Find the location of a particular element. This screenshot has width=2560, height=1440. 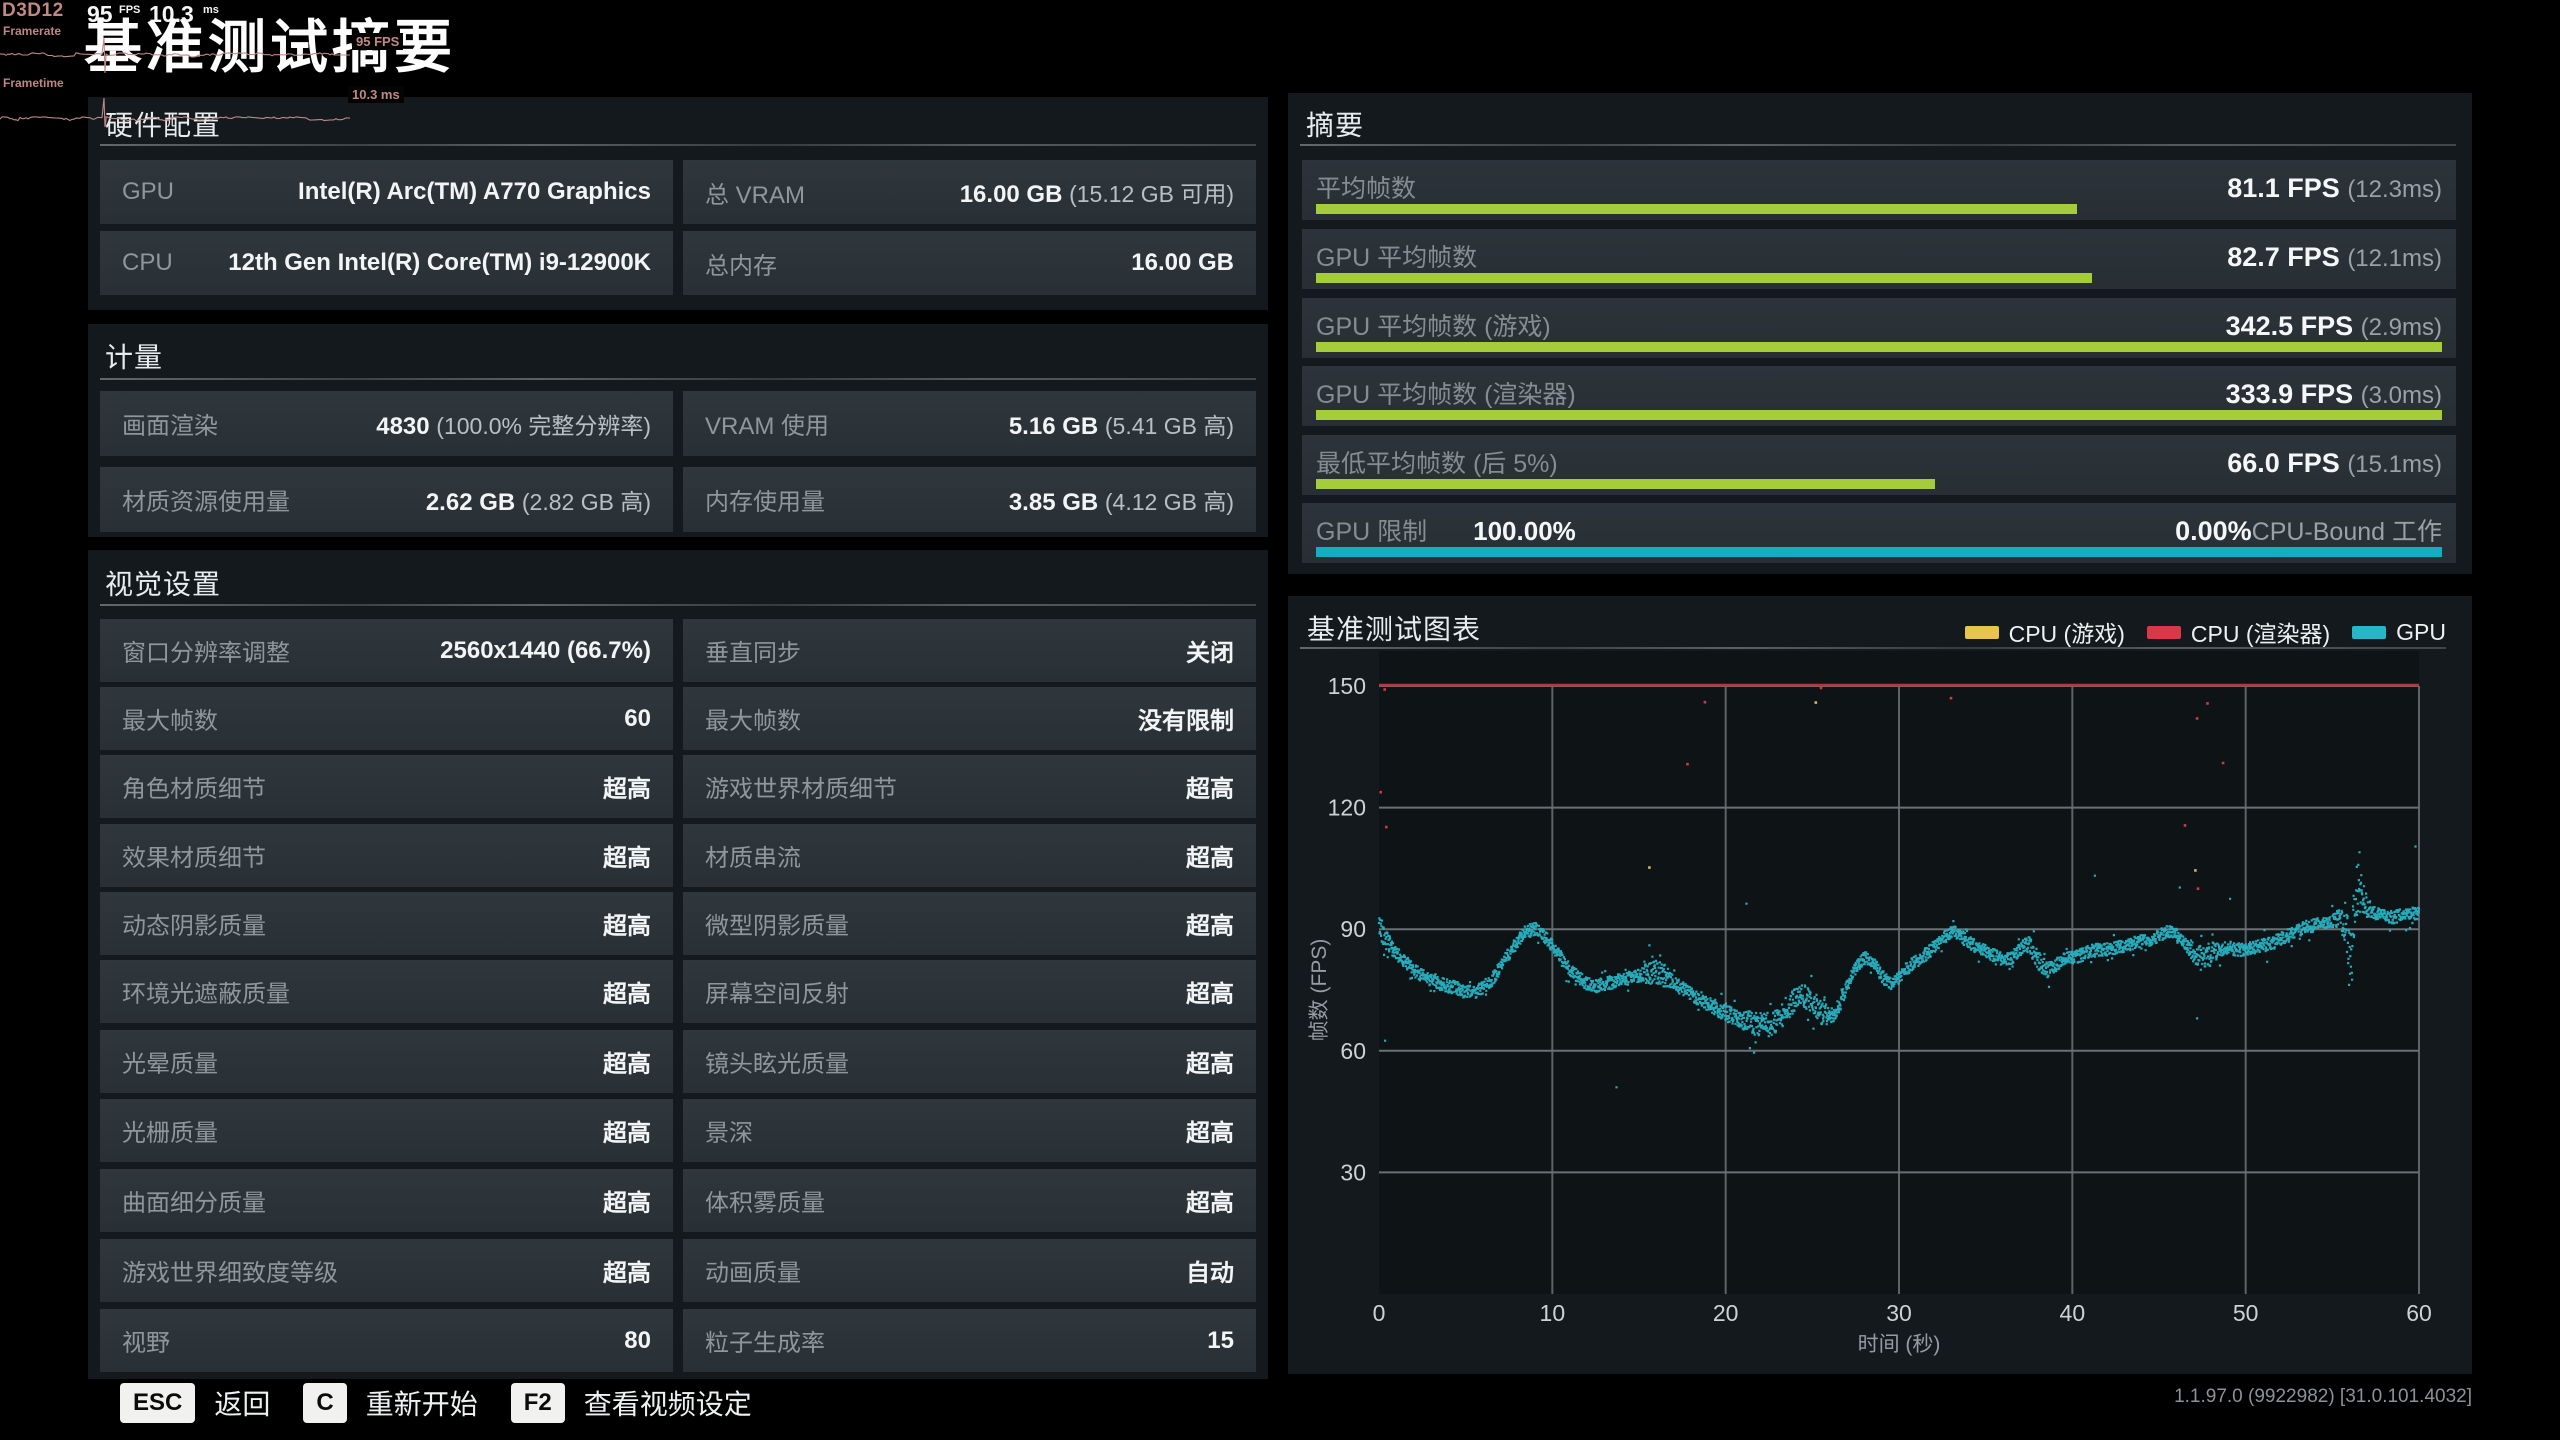

visual-settings-divider is located at coordinates (678, 605).